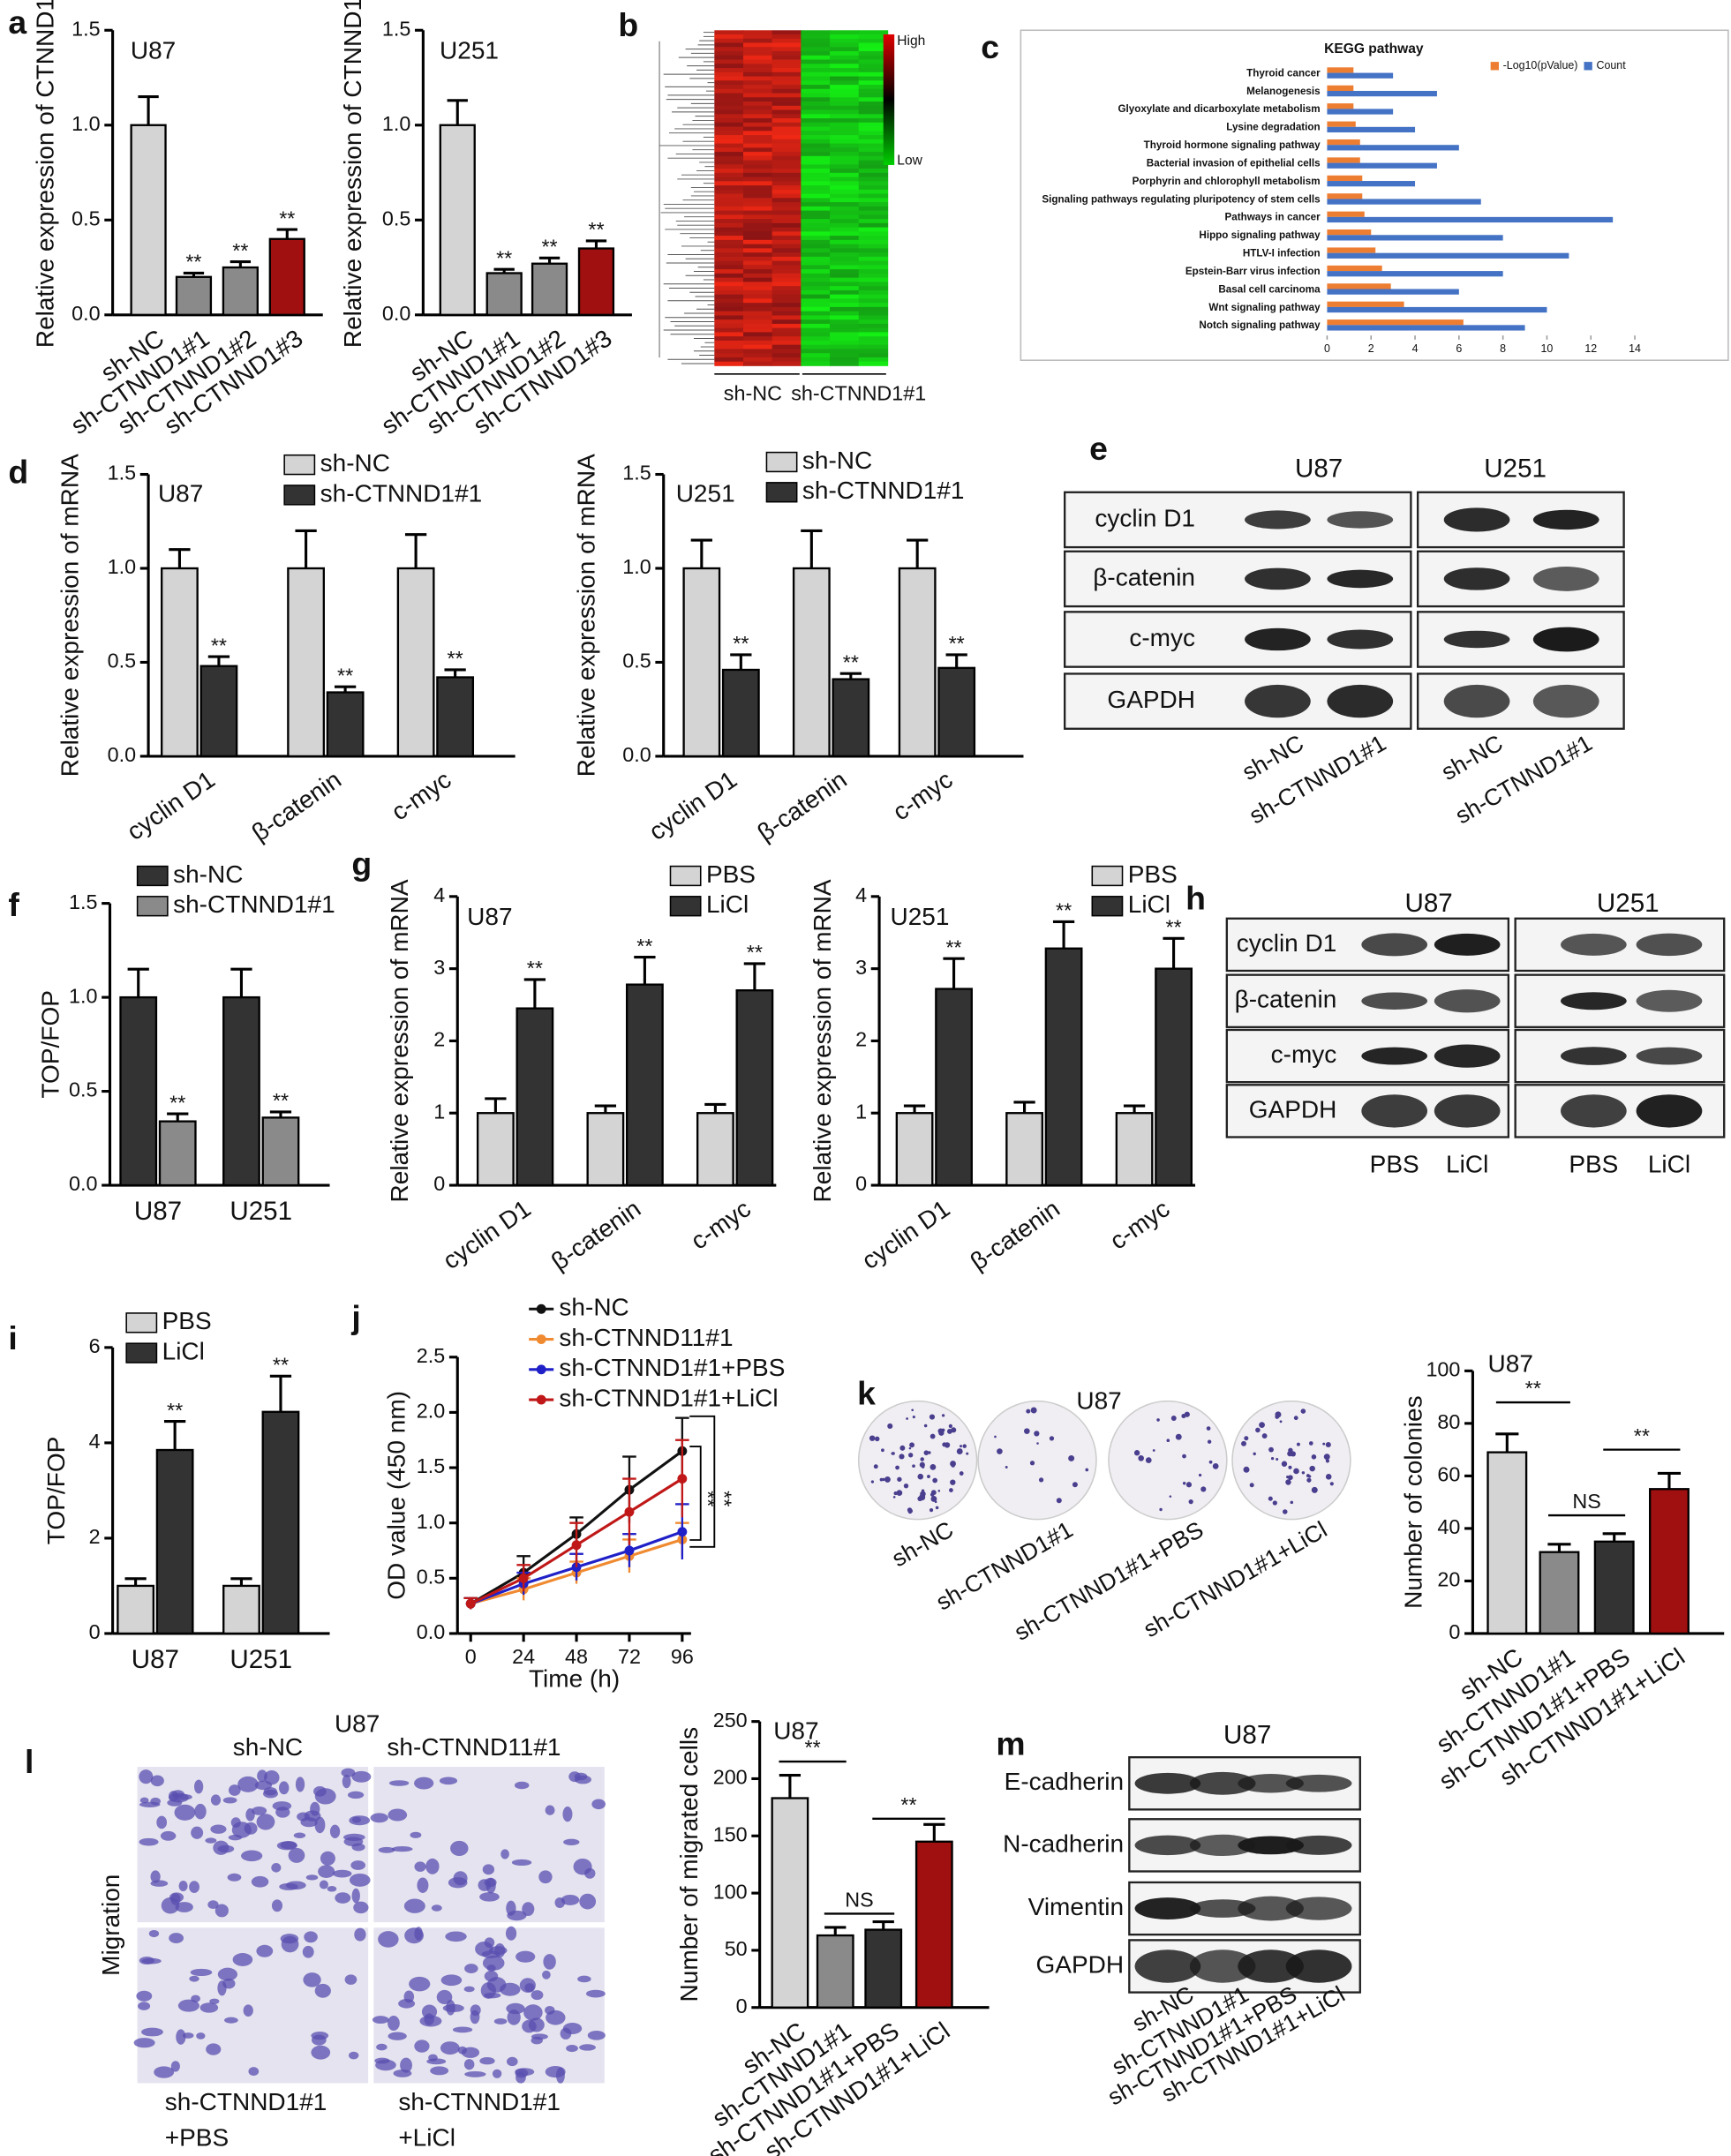 The width and height of the screenshot is (1731, 2156). What do you see at coordinates (1503, 348) in the screenshot?
I see `x-tick-label: 8` at bounding box center [1503, 348].